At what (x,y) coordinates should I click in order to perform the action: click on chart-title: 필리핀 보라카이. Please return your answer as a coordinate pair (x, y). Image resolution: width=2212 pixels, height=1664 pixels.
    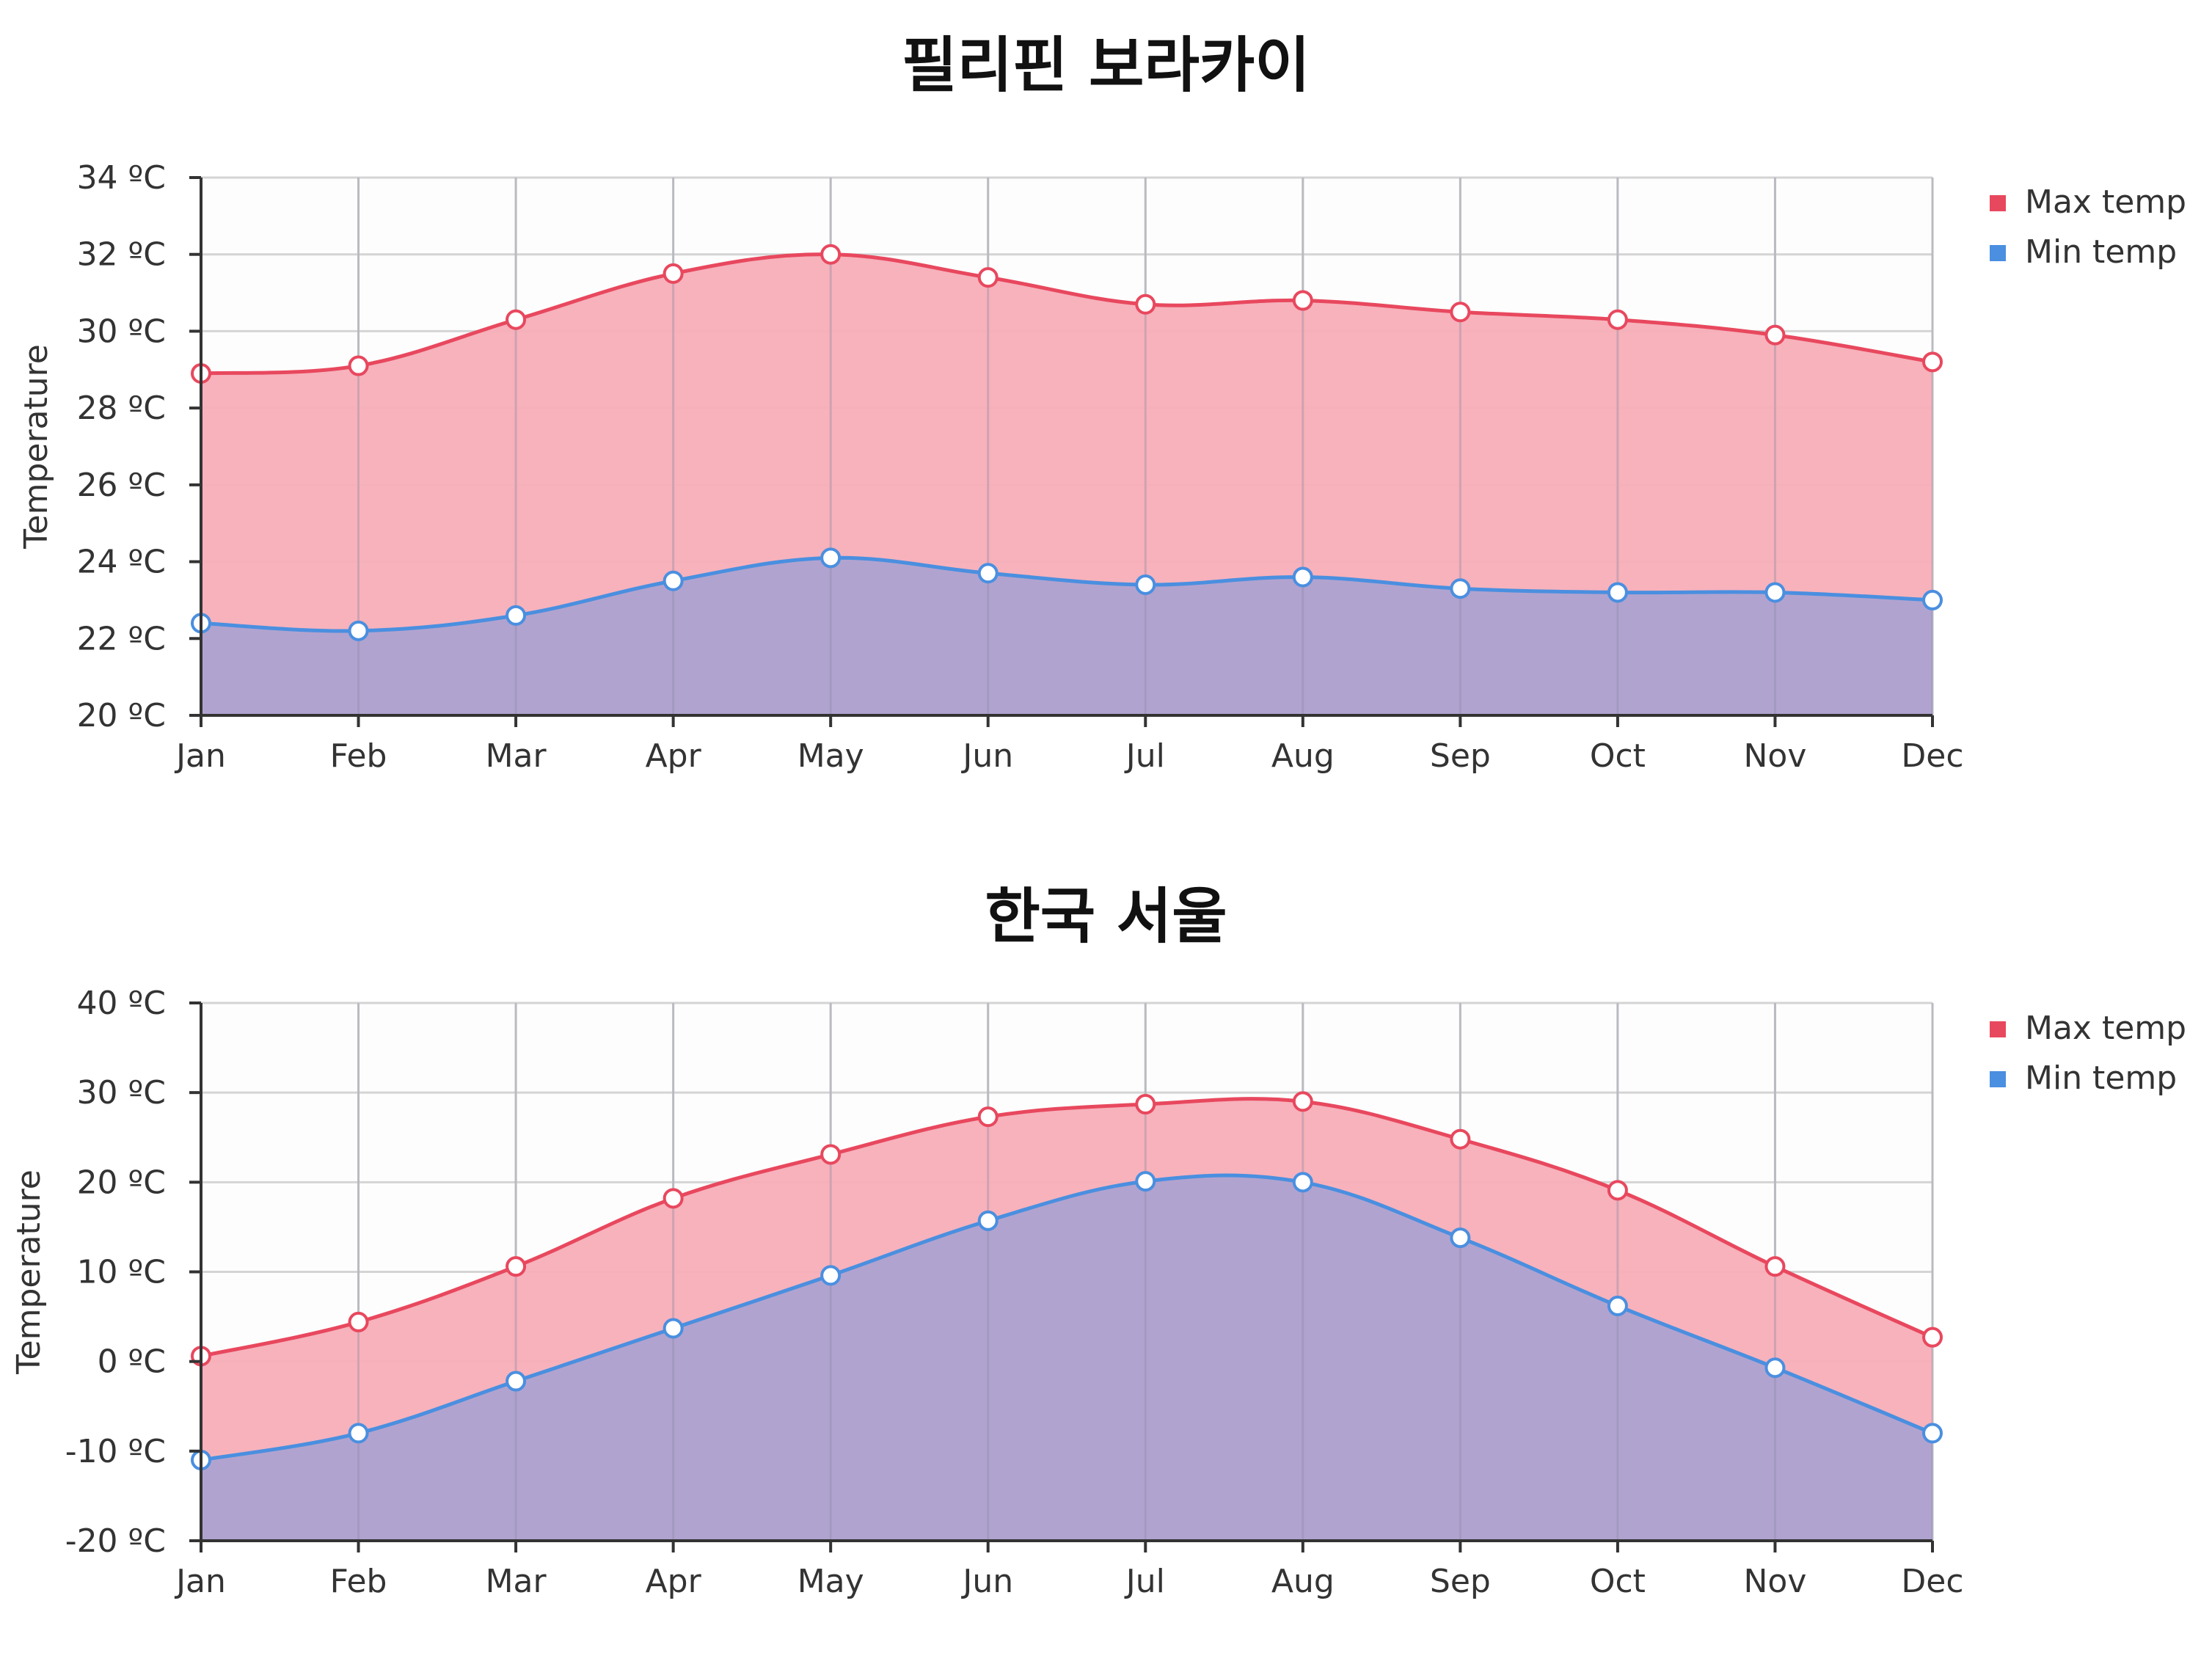
    Looking at the image, I should click on (1106, 66).